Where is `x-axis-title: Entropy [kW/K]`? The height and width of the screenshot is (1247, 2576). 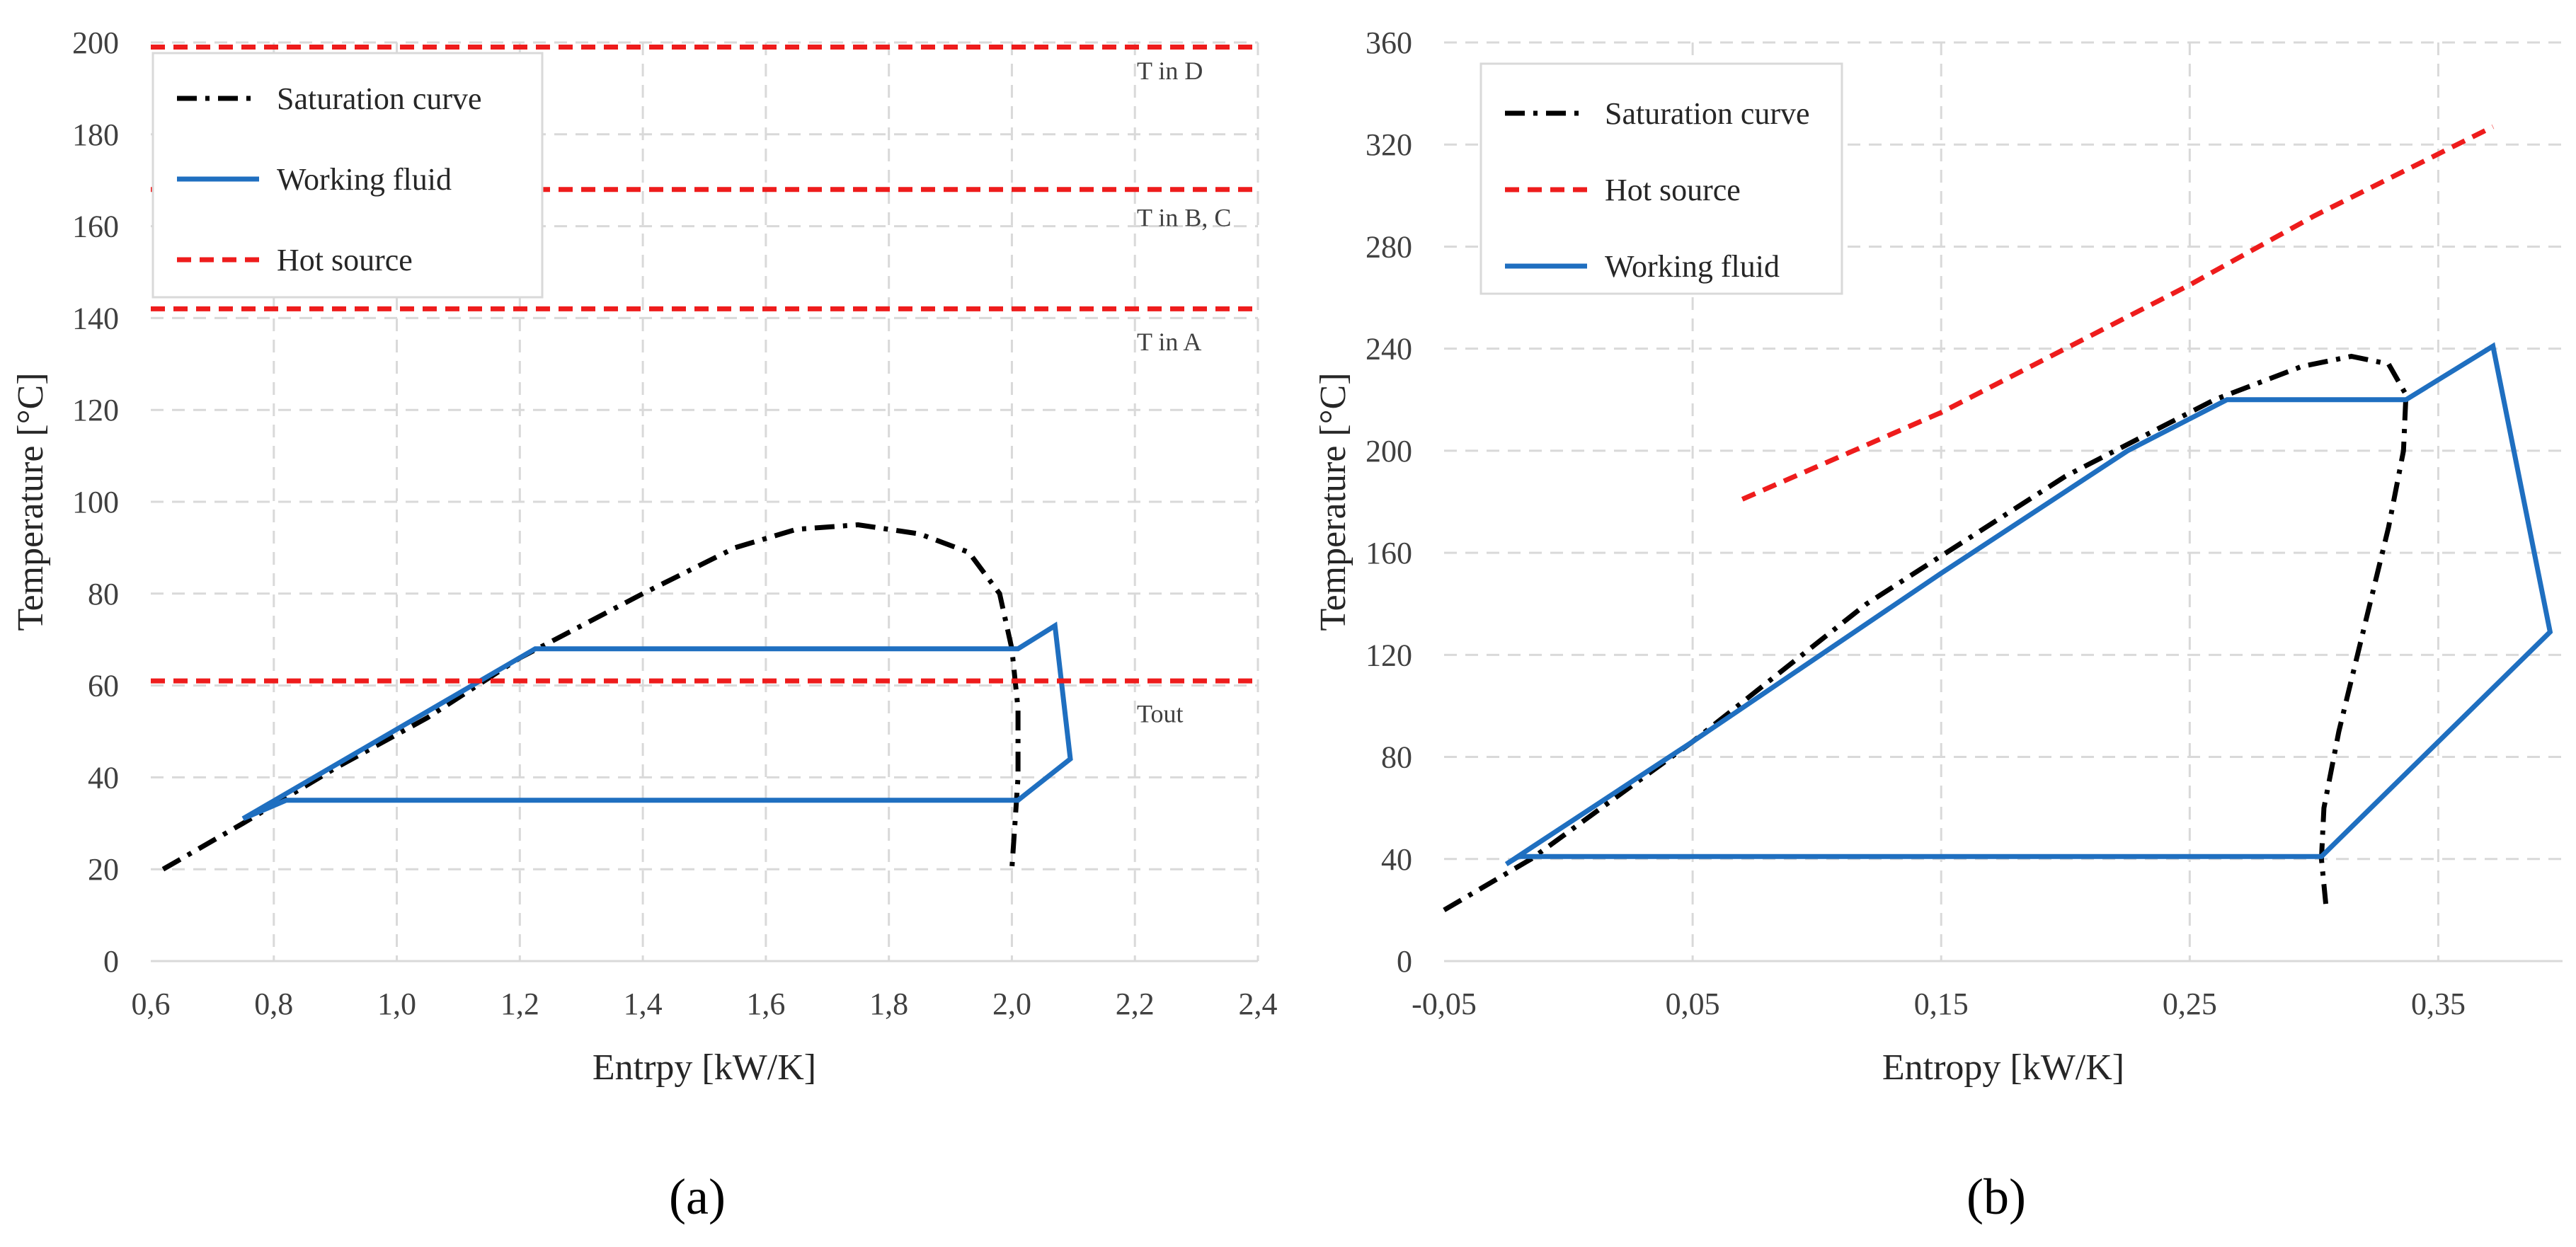
x-axis-title: Entropy [kW/K] is located at coordinates (2003, 1067).